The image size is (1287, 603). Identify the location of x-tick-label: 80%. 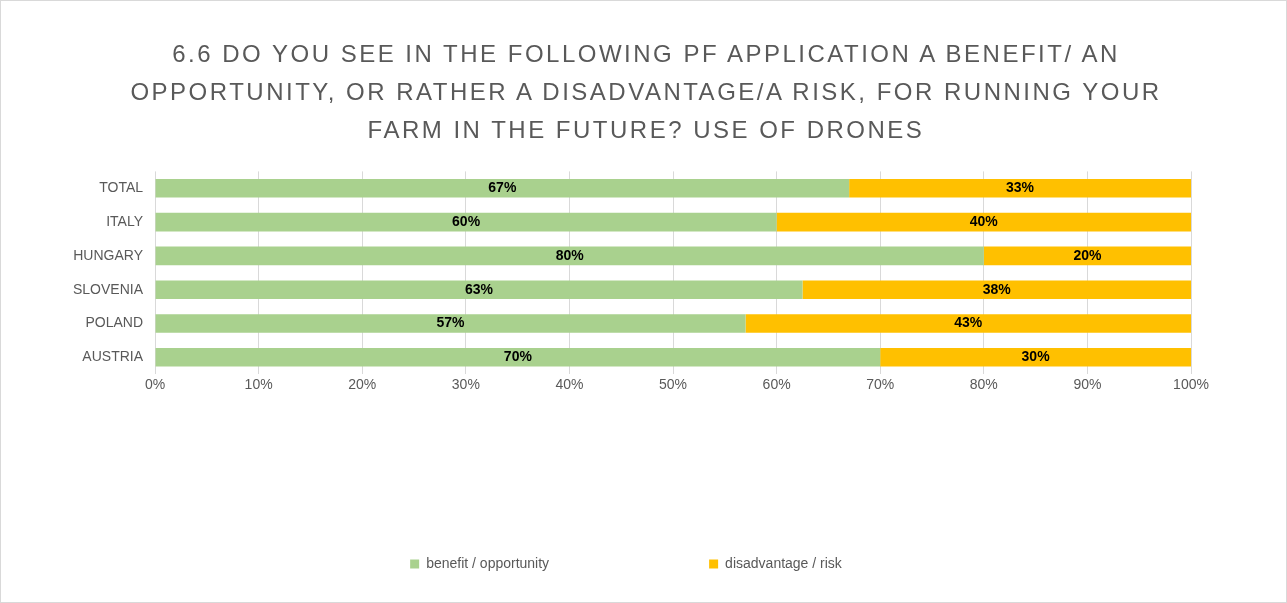
(983, 384).